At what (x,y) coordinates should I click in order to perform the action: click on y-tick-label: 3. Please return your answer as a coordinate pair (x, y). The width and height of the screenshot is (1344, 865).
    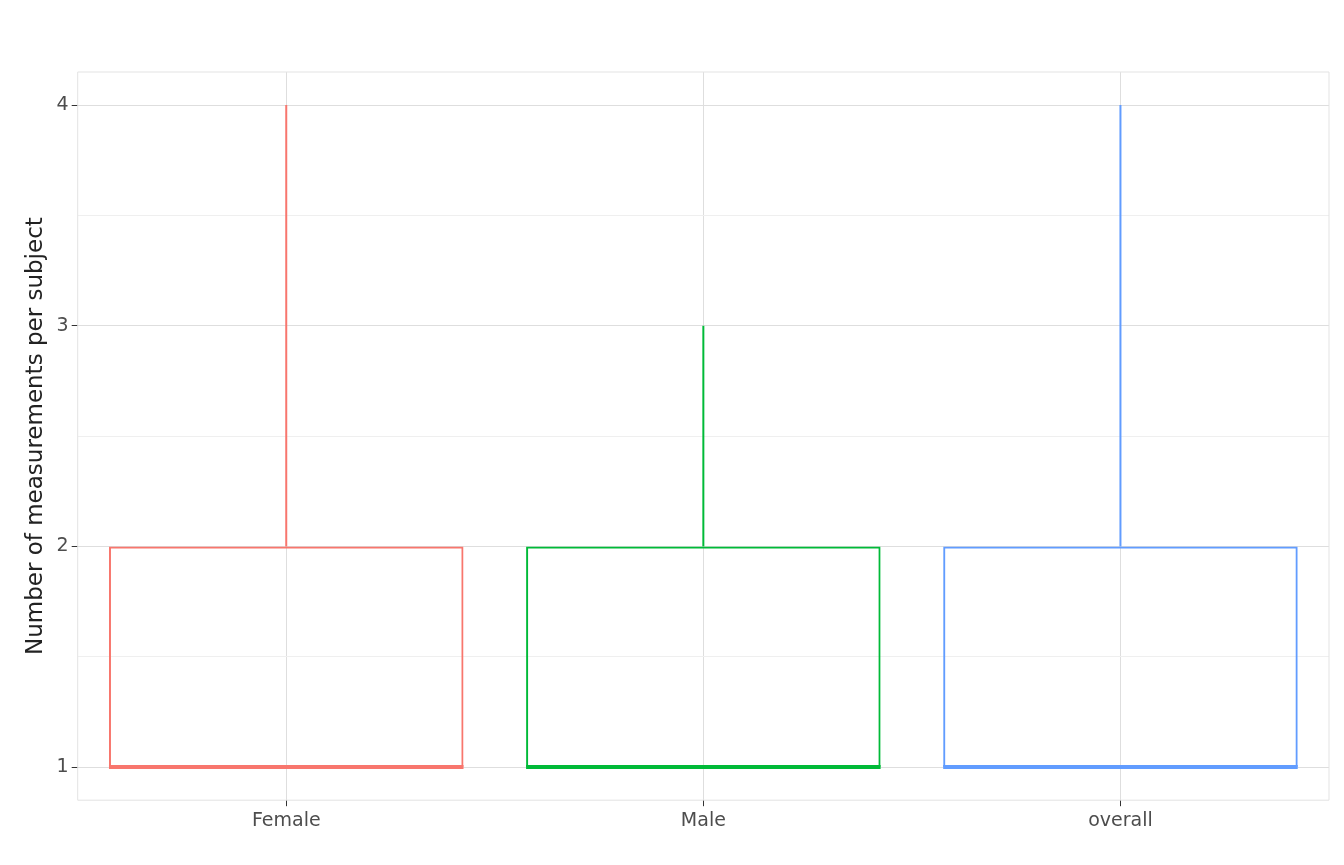
    Looking at the image, I should click on (62, 323).